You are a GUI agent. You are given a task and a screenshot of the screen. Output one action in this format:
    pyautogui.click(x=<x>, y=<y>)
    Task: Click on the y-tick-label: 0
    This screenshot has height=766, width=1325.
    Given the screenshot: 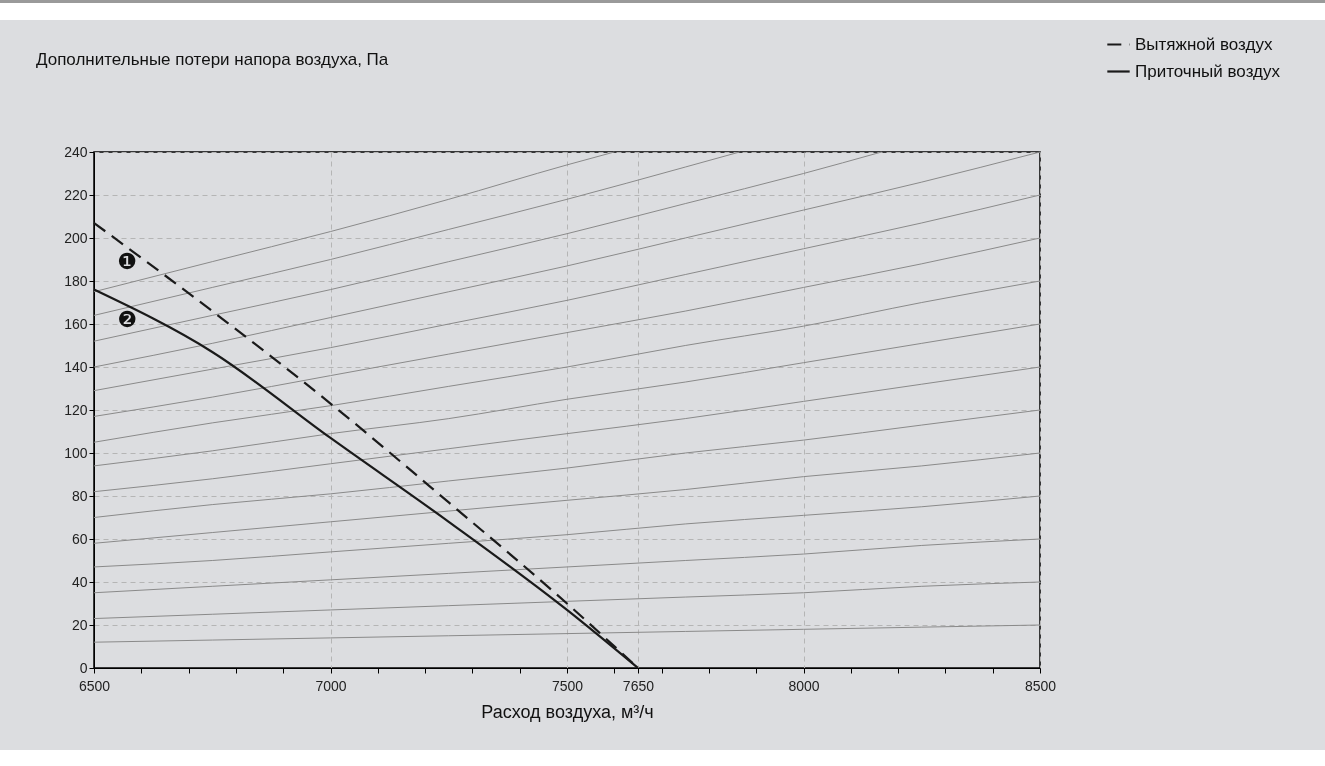 What is the action you would take?
    pyautogui.click(x=83, y=667)
    